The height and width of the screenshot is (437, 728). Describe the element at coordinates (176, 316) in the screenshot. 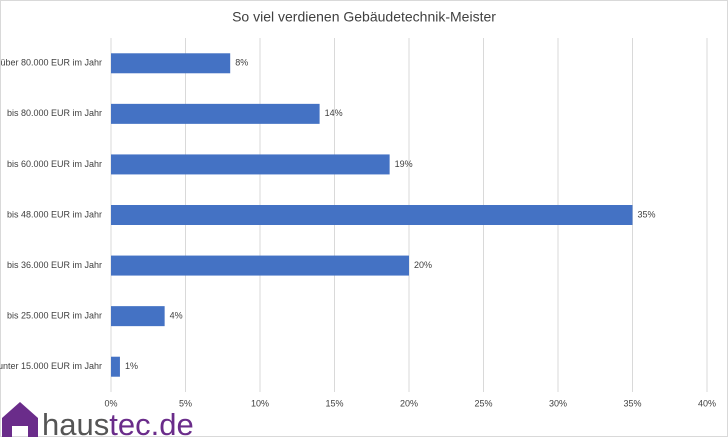

I see `data-label: 4%` at that location.